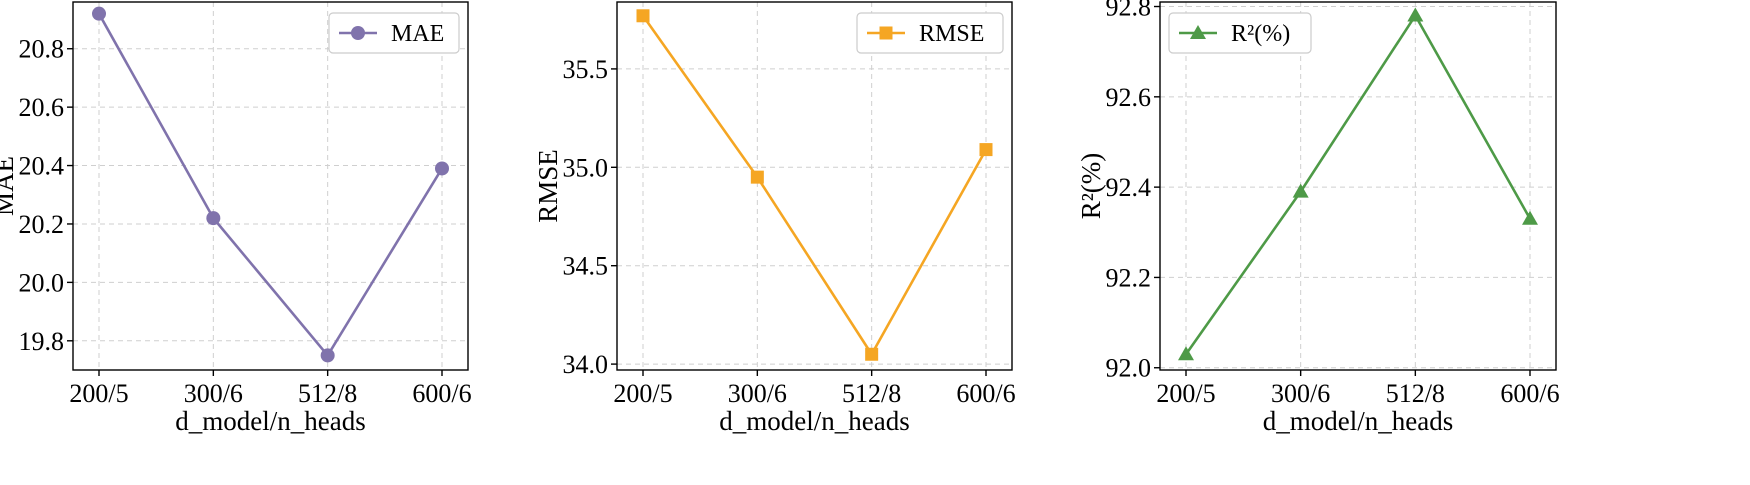 The height and width of the screenshot is (485, 1750). Describe the element at coordinates (42, 224) in the screenshot. I see `y-tick-label: 20.2` at that location.